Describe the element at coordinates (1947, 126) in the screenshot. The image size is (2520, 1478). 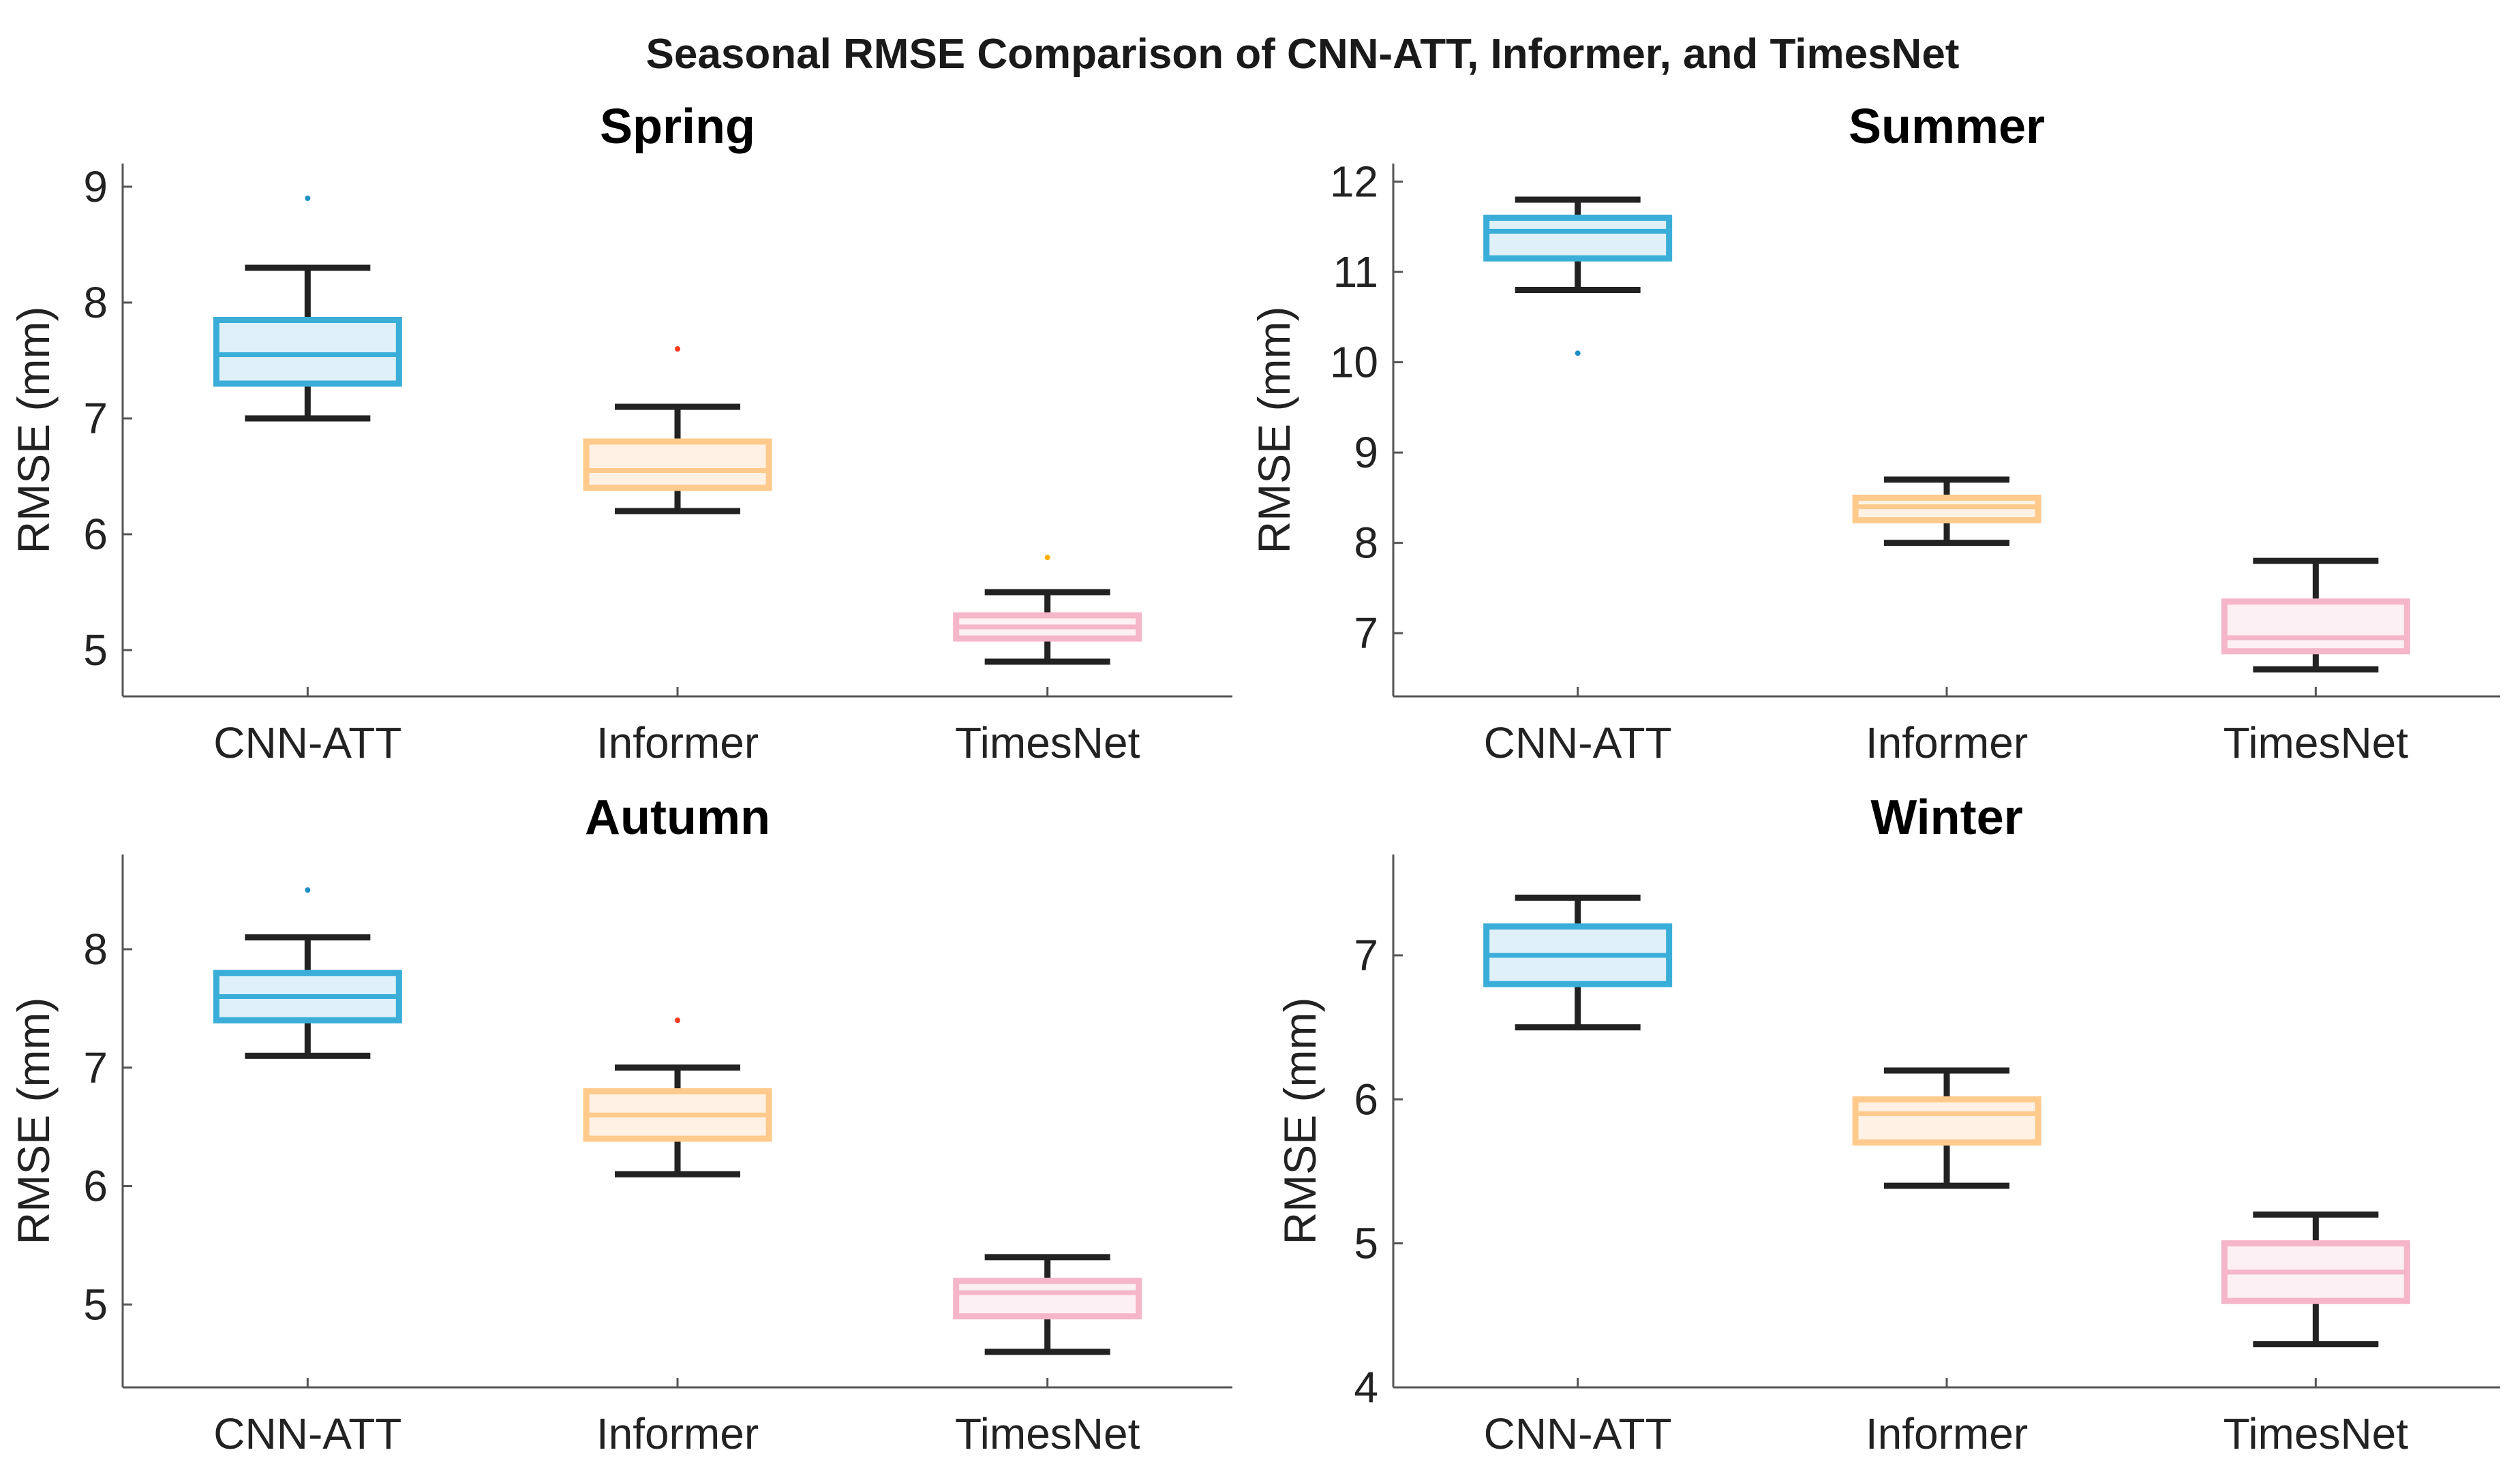
I see `panel-title-summer: Summer` at that location.